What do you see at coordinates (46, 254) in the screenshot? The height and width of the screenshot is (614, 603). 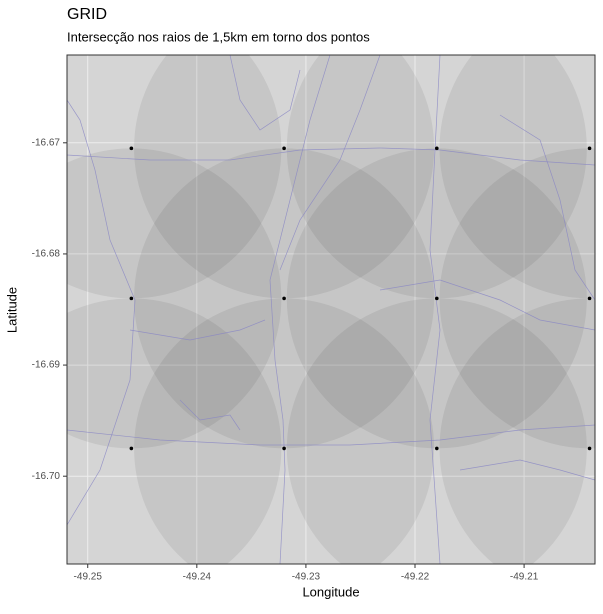 I see `y-tick-label: -16.68` at bounding box center [46, 254].